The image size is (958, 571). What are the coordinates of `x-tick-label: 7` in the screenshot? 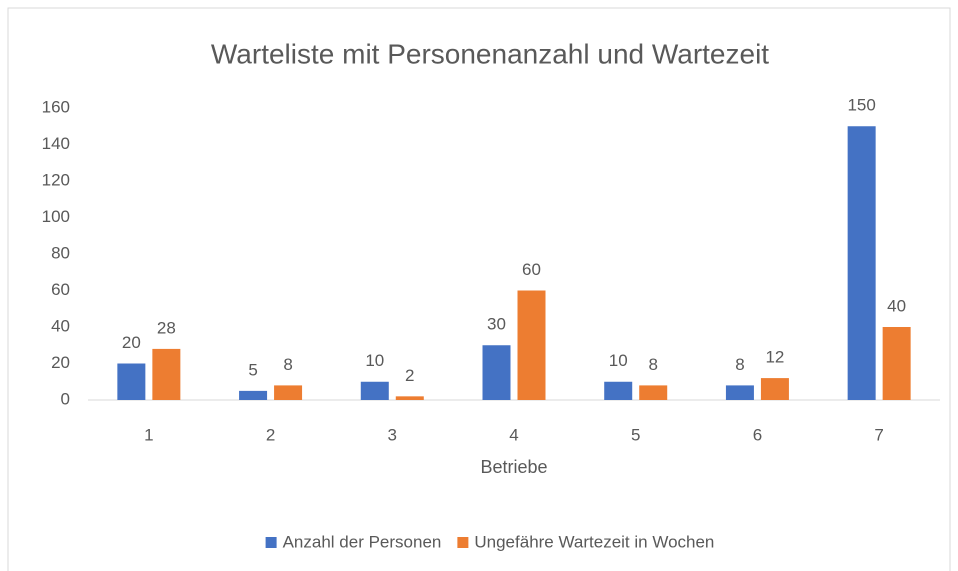 It's located at (878, 434).